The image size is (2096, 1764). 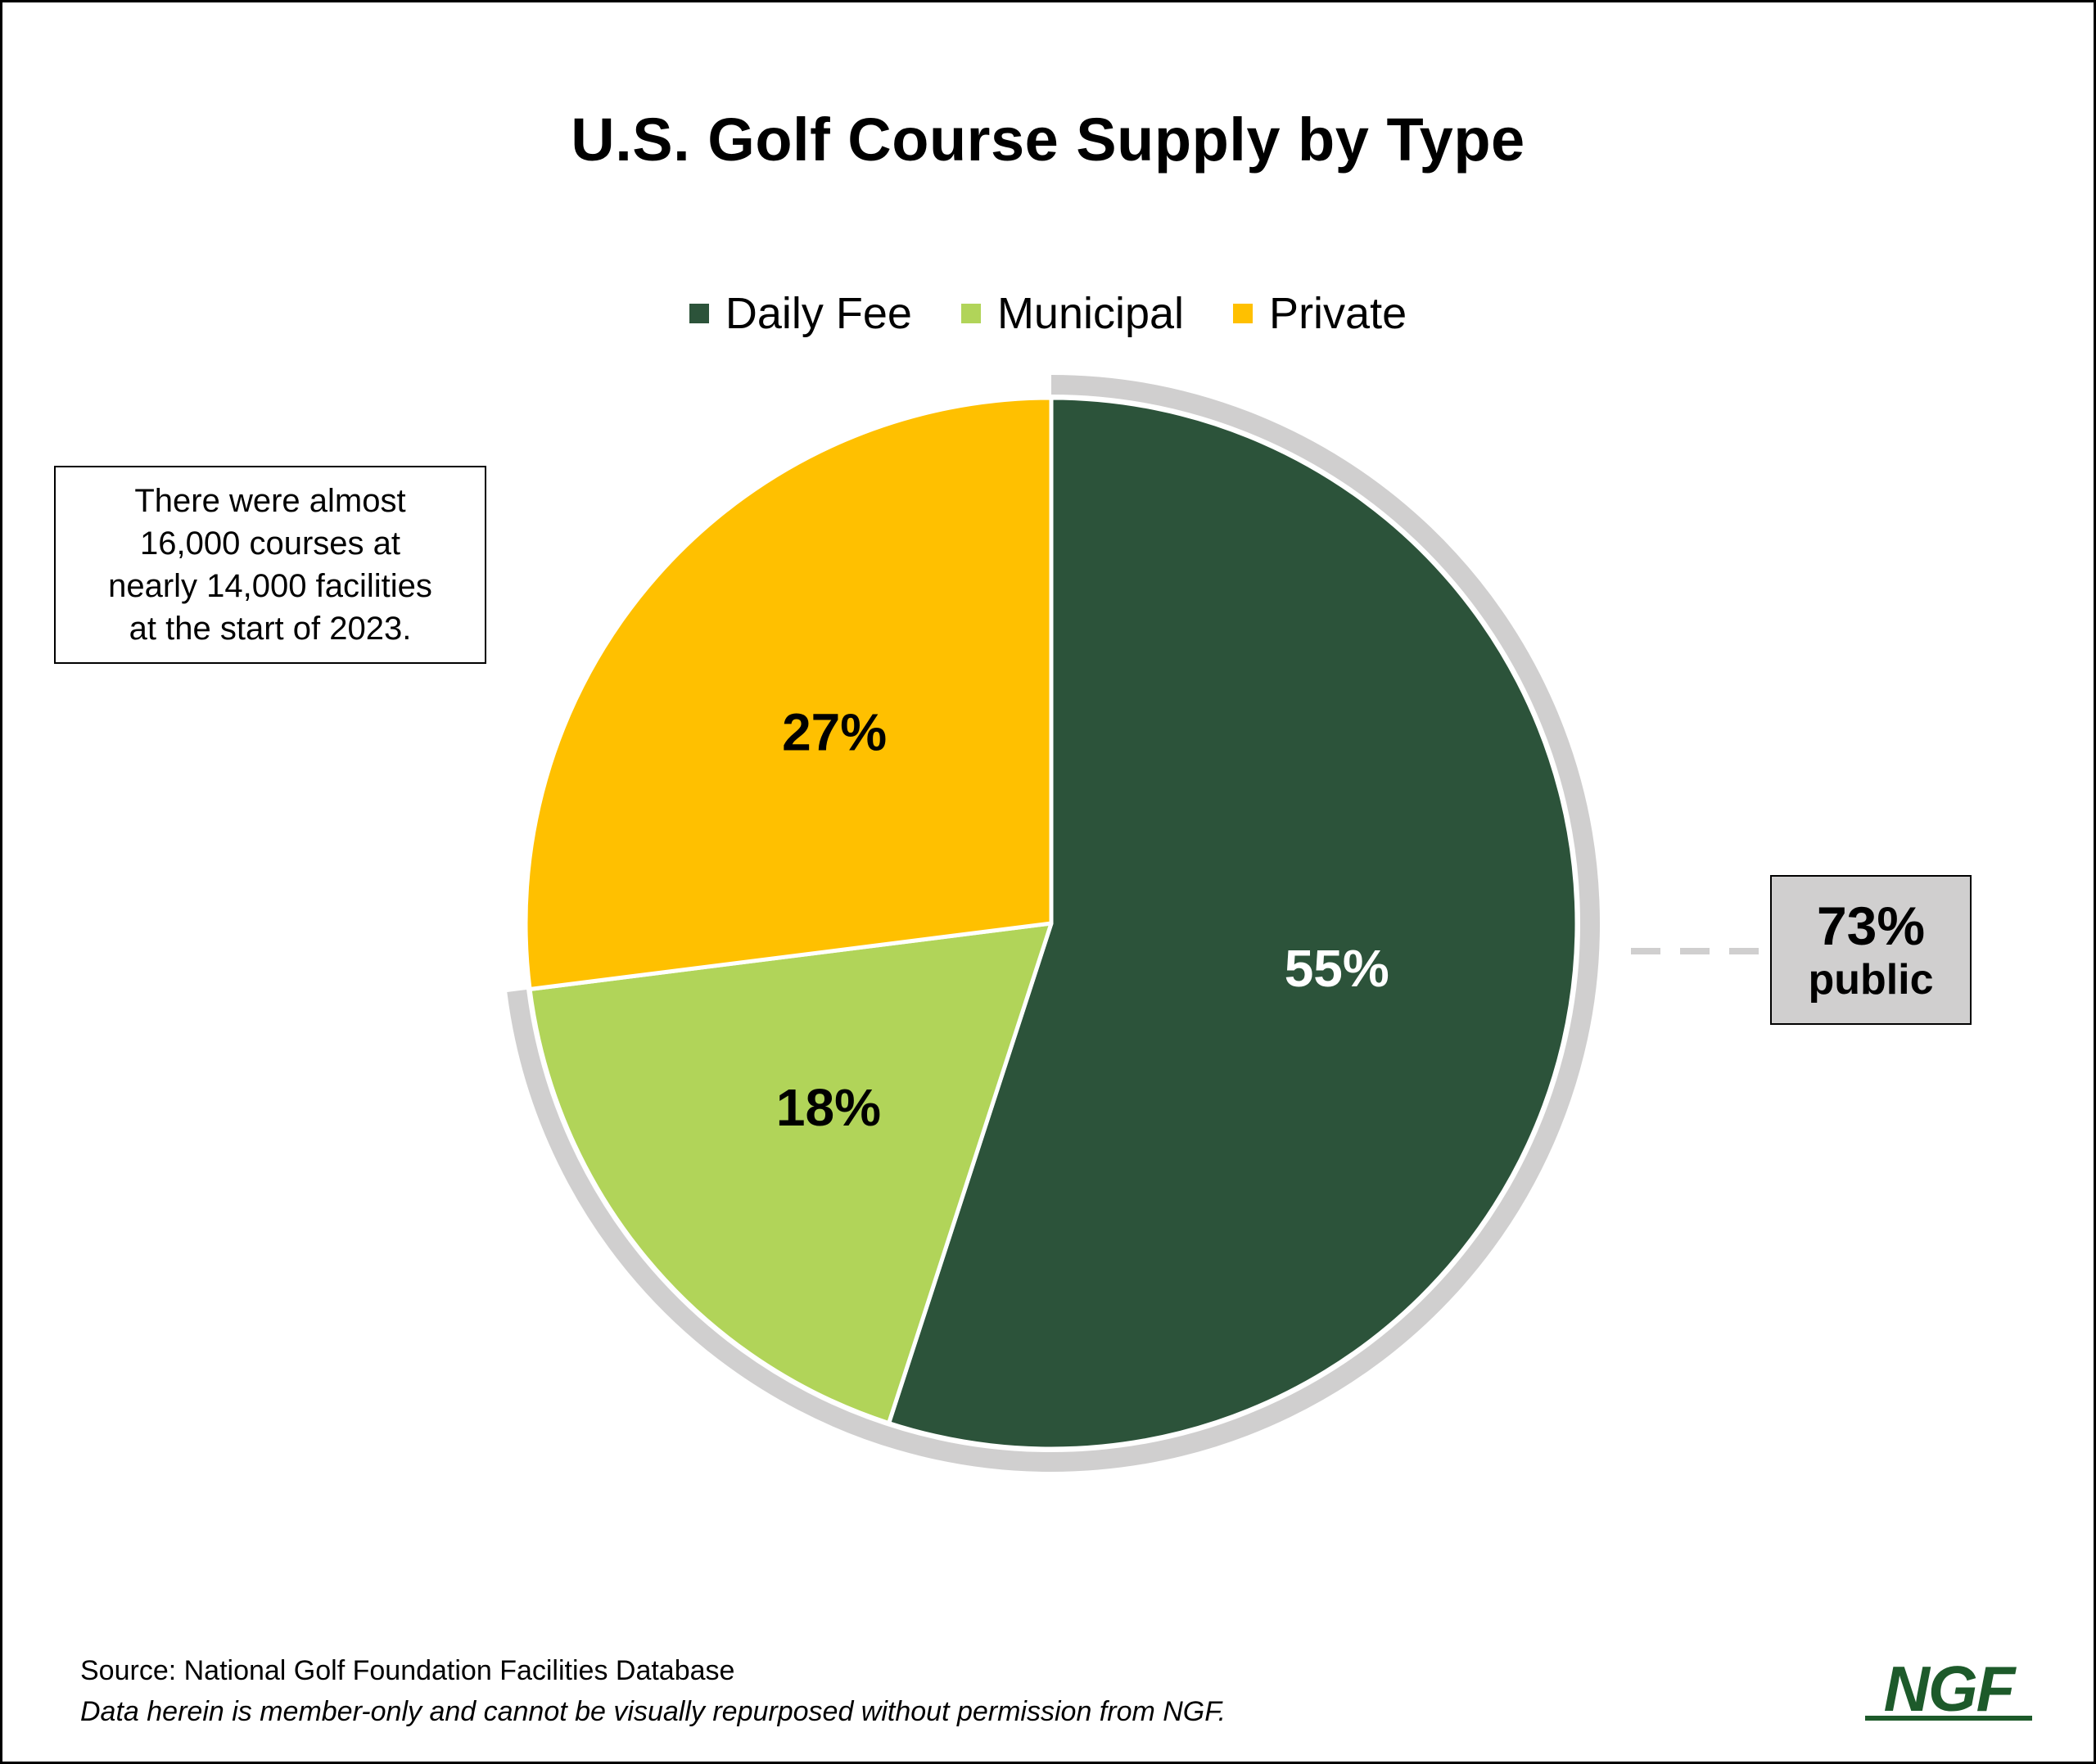 I want to click on legend-item-municipal: Municipal, so click(x=1072, y=313).